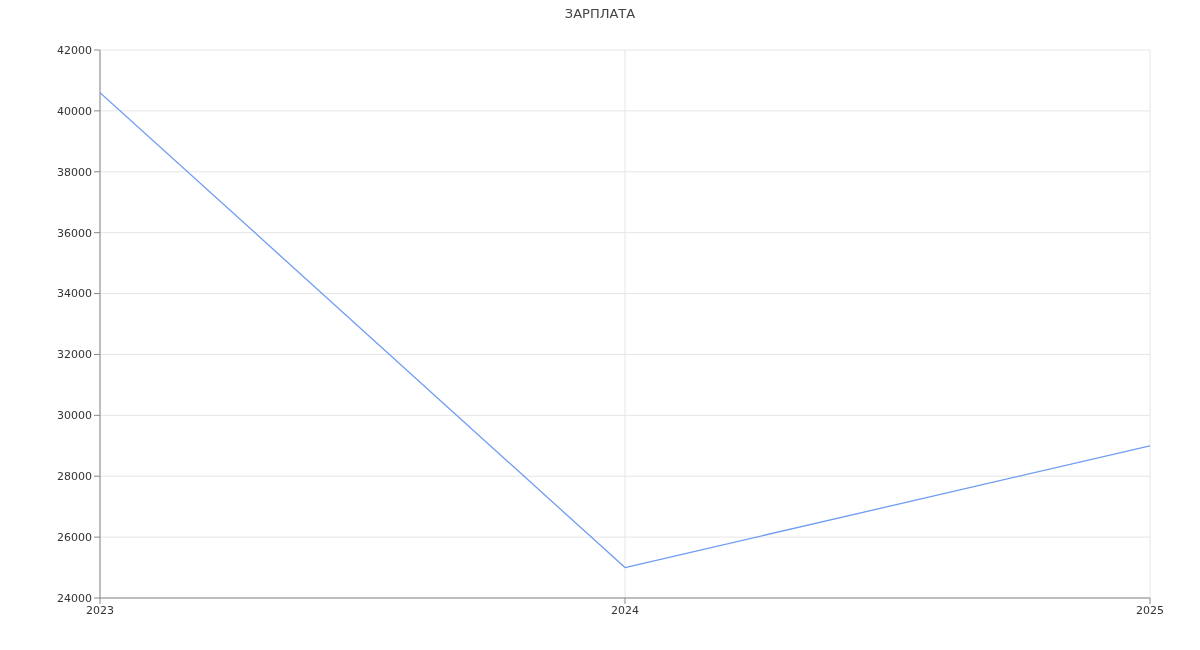  Describe the element at coordinates (74, 477) in the screenshot. I see `y-tick-label: 28000` at that location.